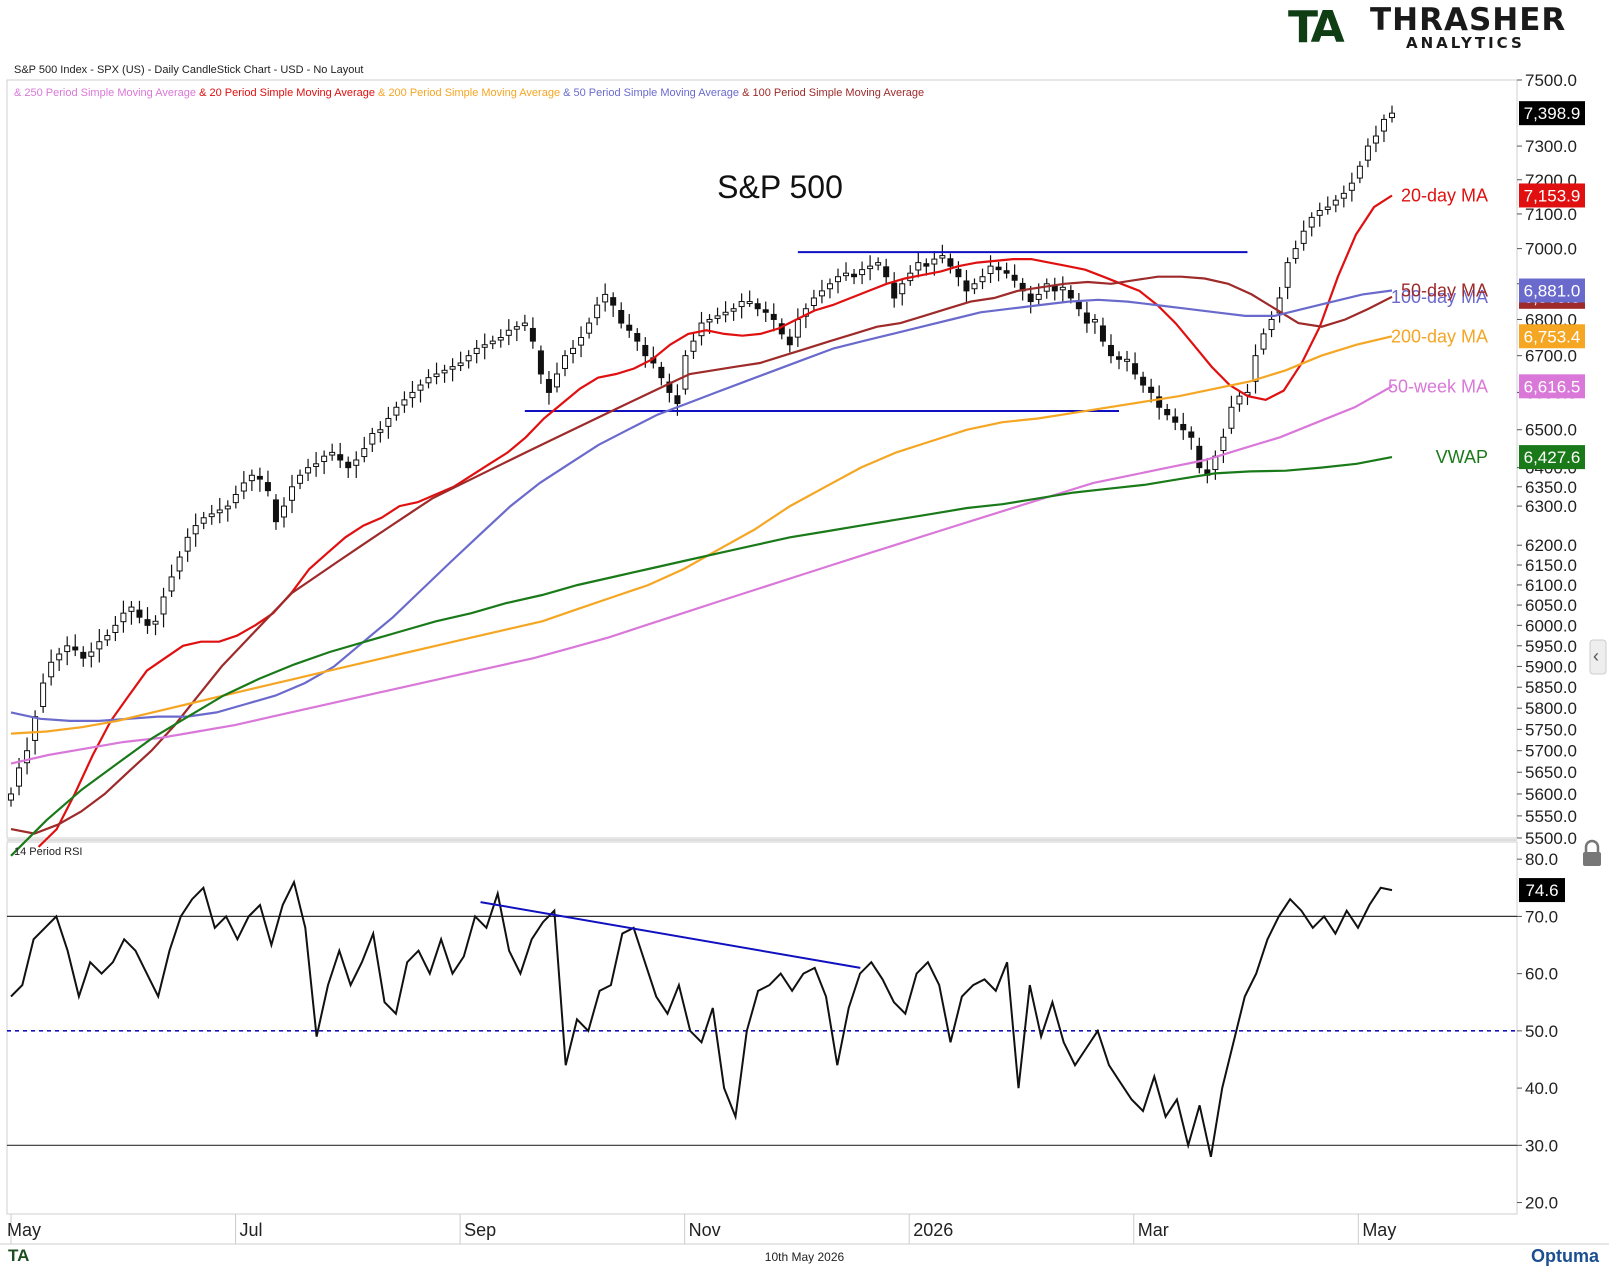  What do you see at coordinates (1551, 605) in the screenshot?
I see `price-tick-label: 6050.0` at bounding box center [1551, 605].